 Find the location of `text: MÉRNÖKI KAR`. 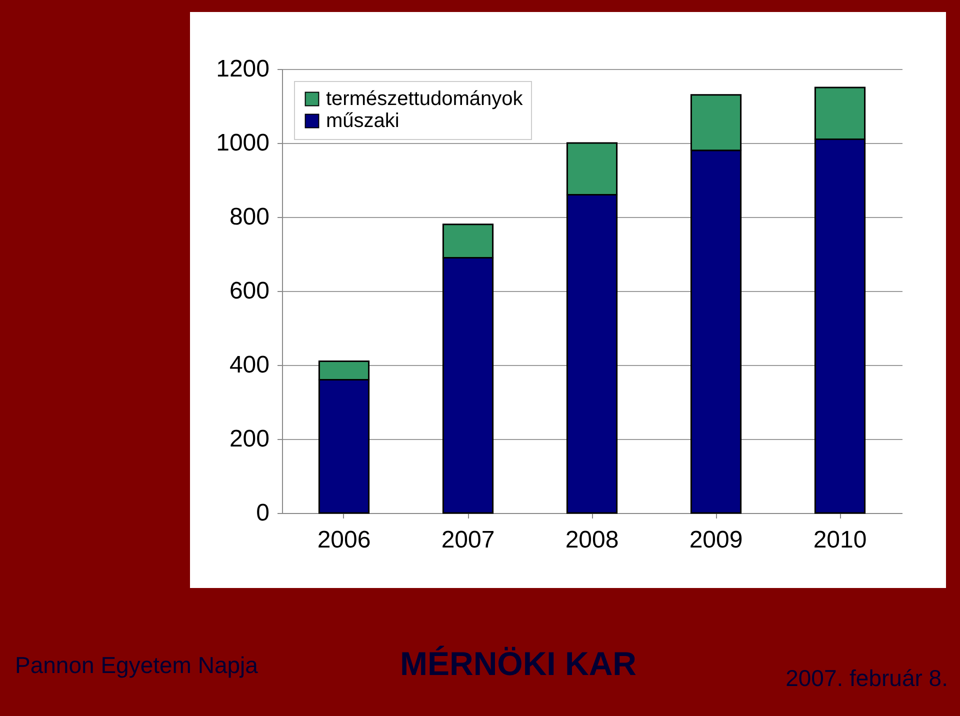

text: MÉRNÖKI KAR is located at coordinates (518, 664).